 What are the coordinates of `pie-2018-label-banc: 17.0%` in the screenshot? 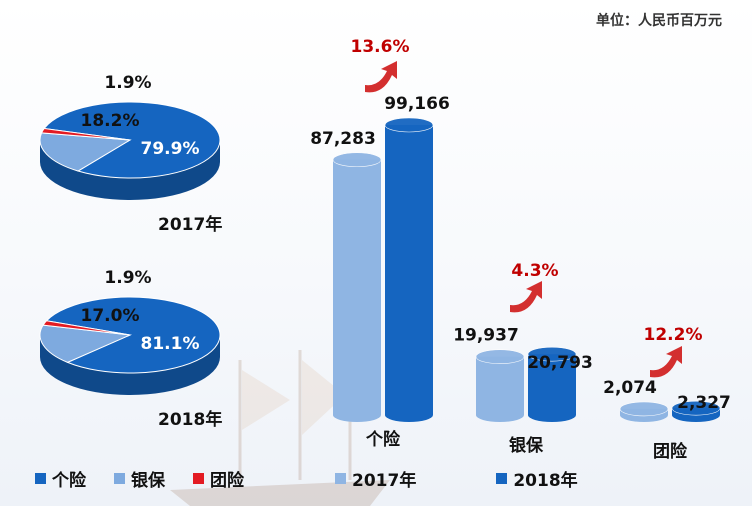 It's located at (110, 316).